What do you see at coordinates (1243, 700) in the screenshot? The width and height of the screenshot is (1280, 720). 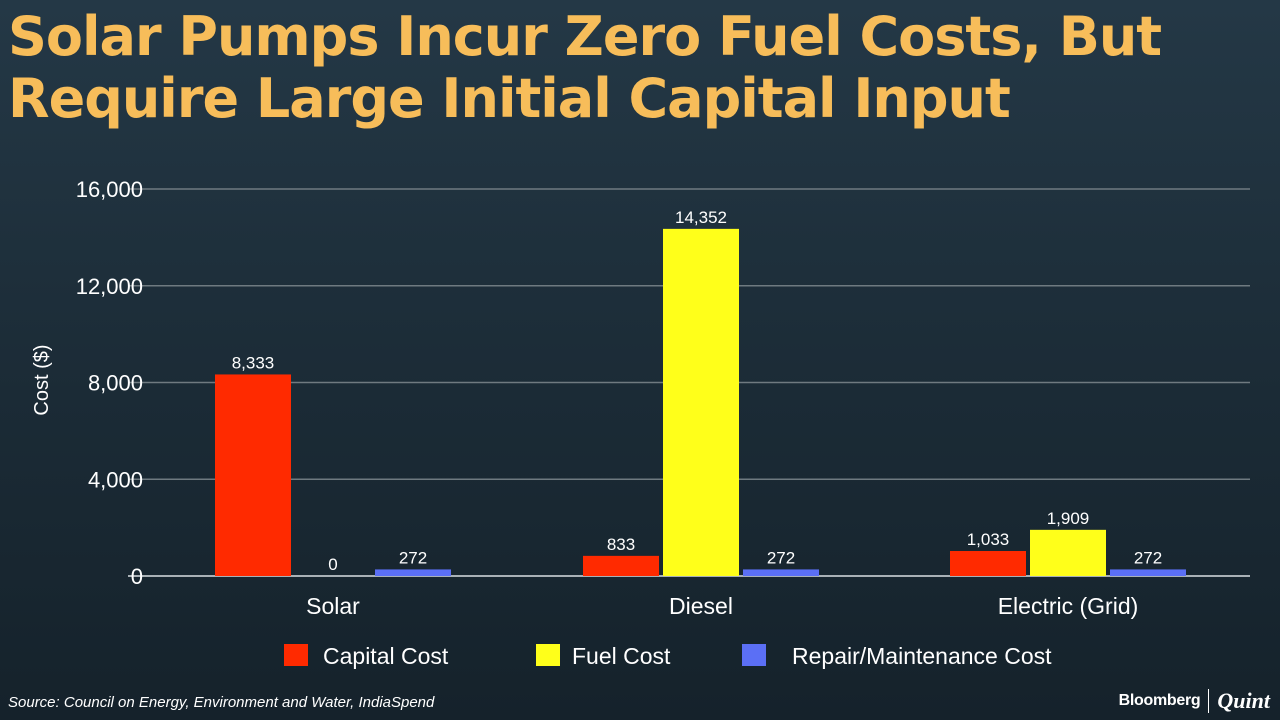 I see `brand-quint: Quint` at bounding box center [1243, 700].